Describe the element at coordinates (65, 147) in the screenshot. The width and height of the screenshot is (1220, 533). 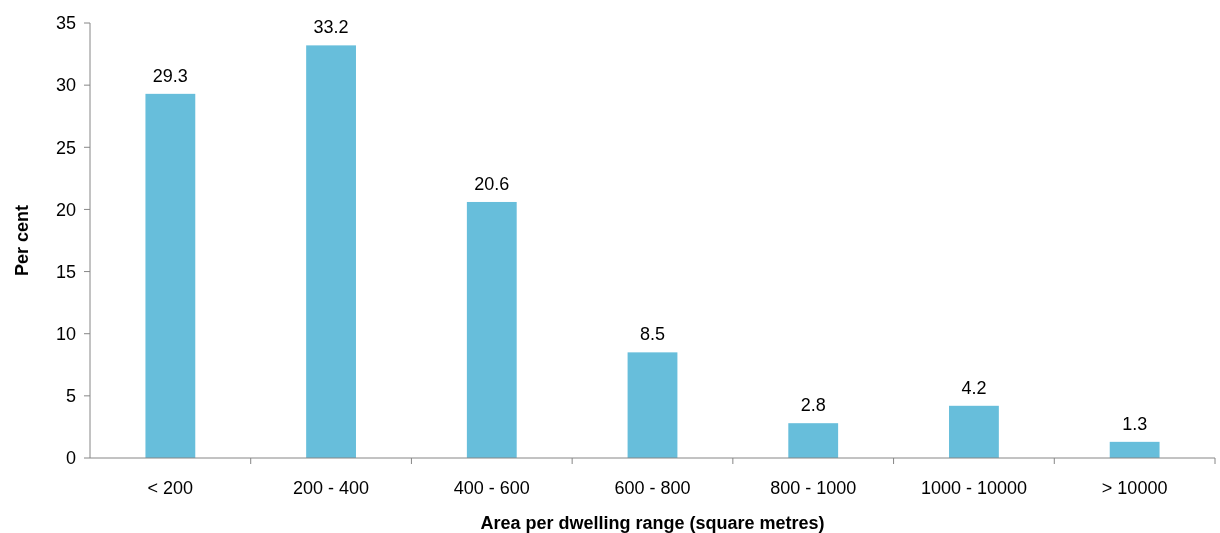
I see `y-tick-label: 25` at that location.